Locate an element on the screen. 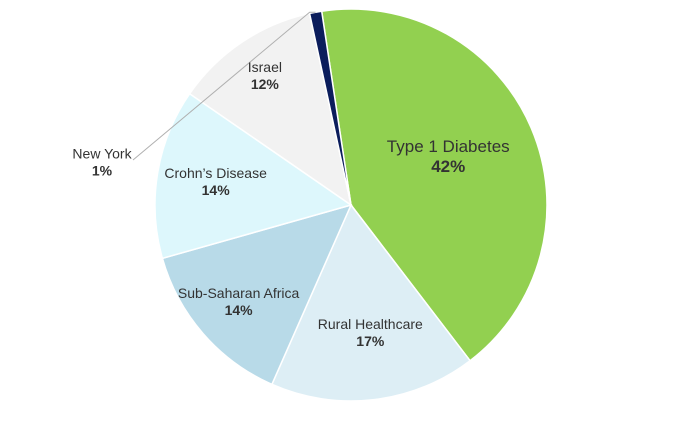 The height and width of the screenshot is (426, 700). pie-slice-crohn-s-disease is located at coordinates (253, 176).